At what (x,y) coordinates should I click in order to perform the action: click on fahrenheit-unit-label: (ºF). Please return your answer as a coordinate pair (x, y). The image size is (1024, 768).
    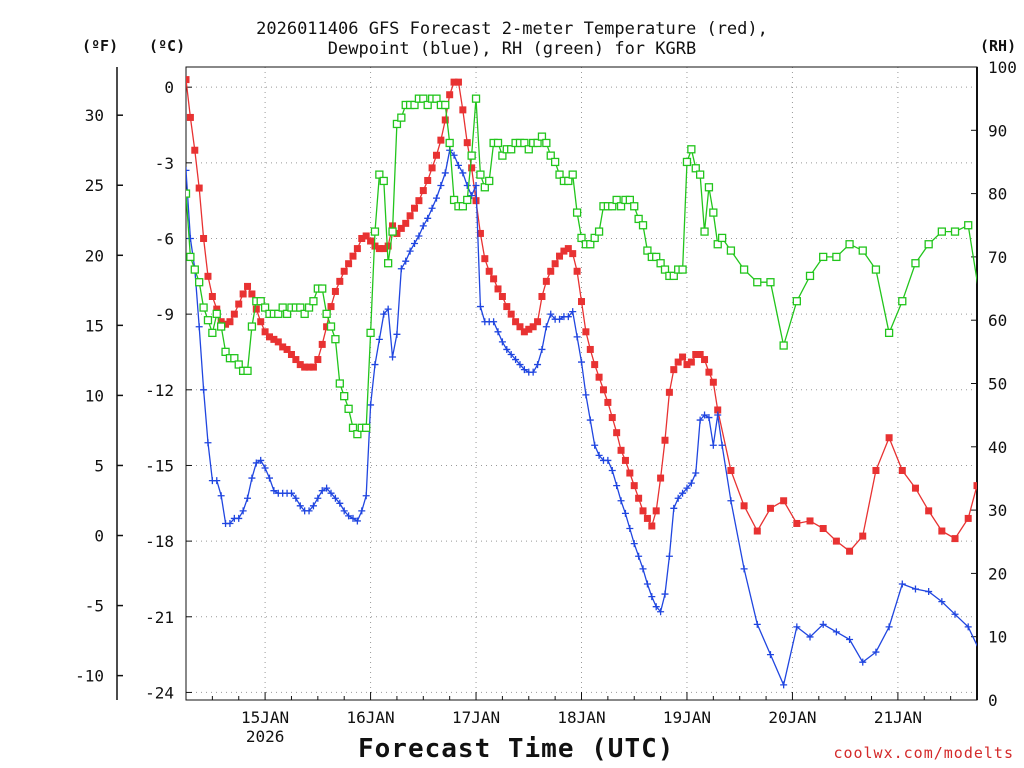
    Looking at the image, I should click on (100, 46).